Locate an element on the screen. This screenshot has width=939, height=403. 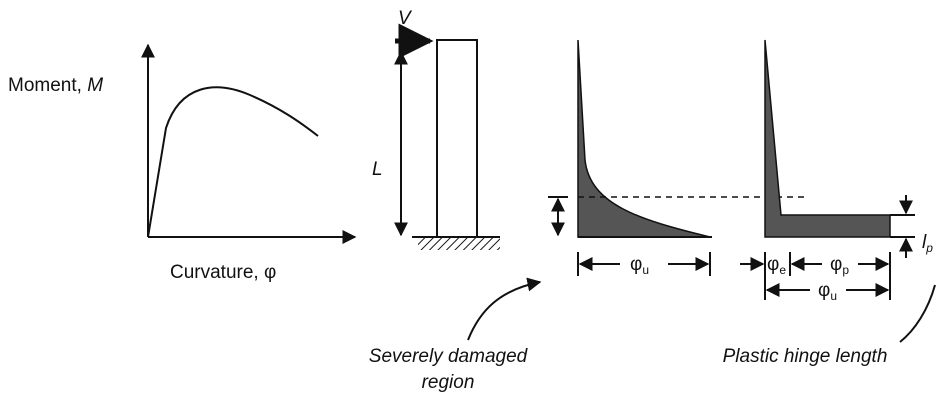
y-label-symbol: M is located at coordinates (95, 85).